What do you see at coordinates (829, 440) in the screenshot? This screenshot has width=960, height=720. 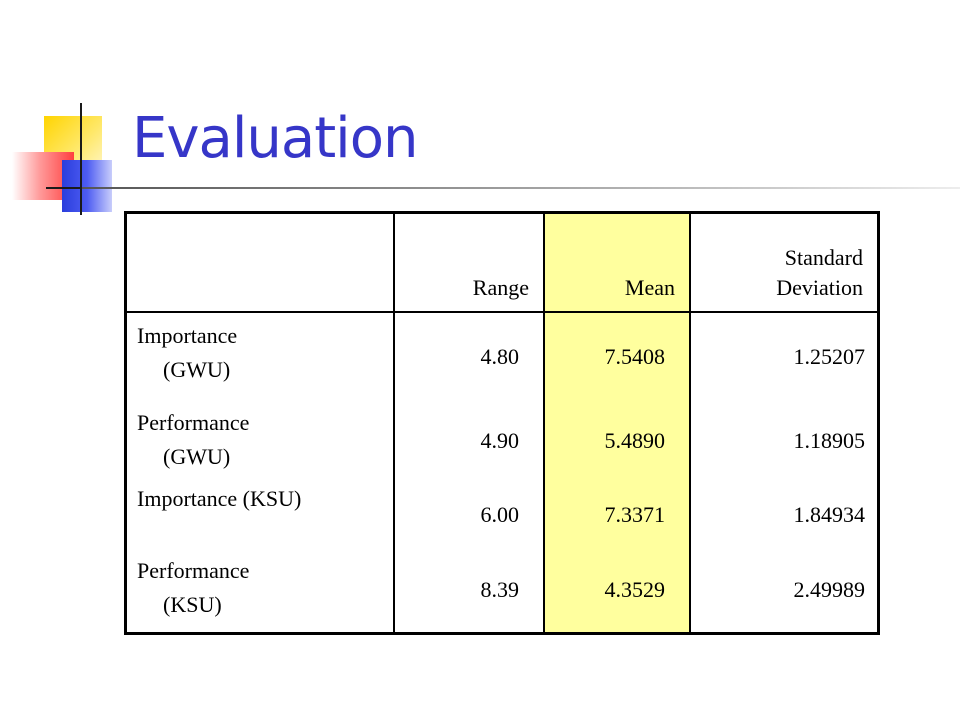 I see `sd-value: 1.18905` at bounding box center [829, 440].